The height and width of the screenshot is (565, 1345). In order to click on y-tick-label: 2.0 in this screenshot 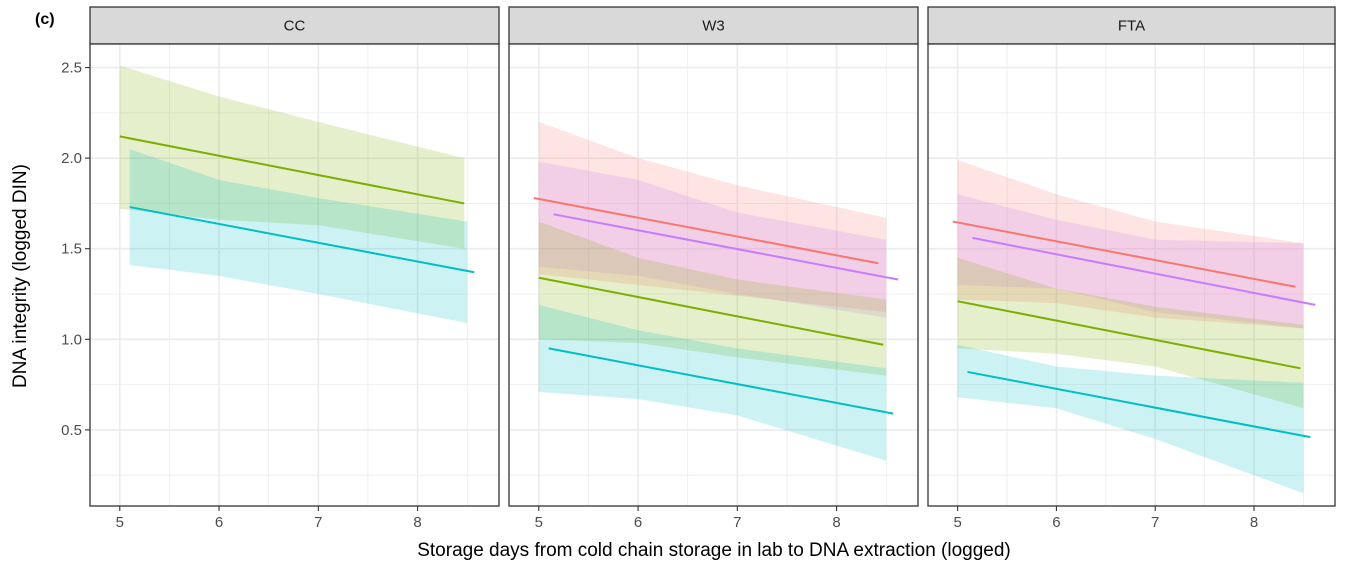, I will do `click(71, 158)`.